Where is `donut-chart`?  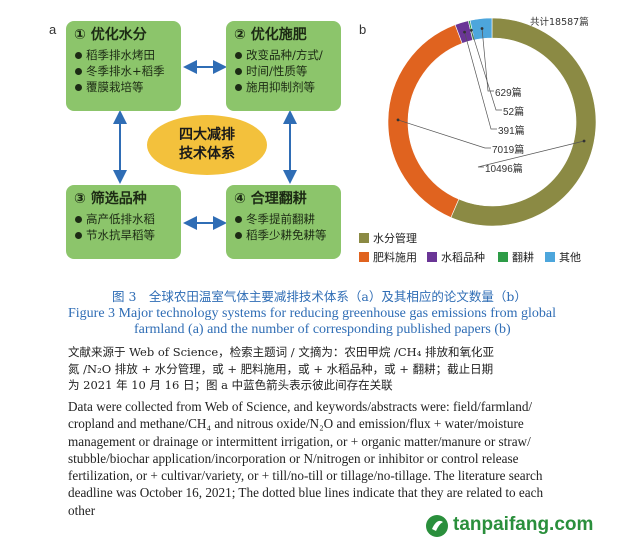 donut-chart is located at coordinates (492, 122).